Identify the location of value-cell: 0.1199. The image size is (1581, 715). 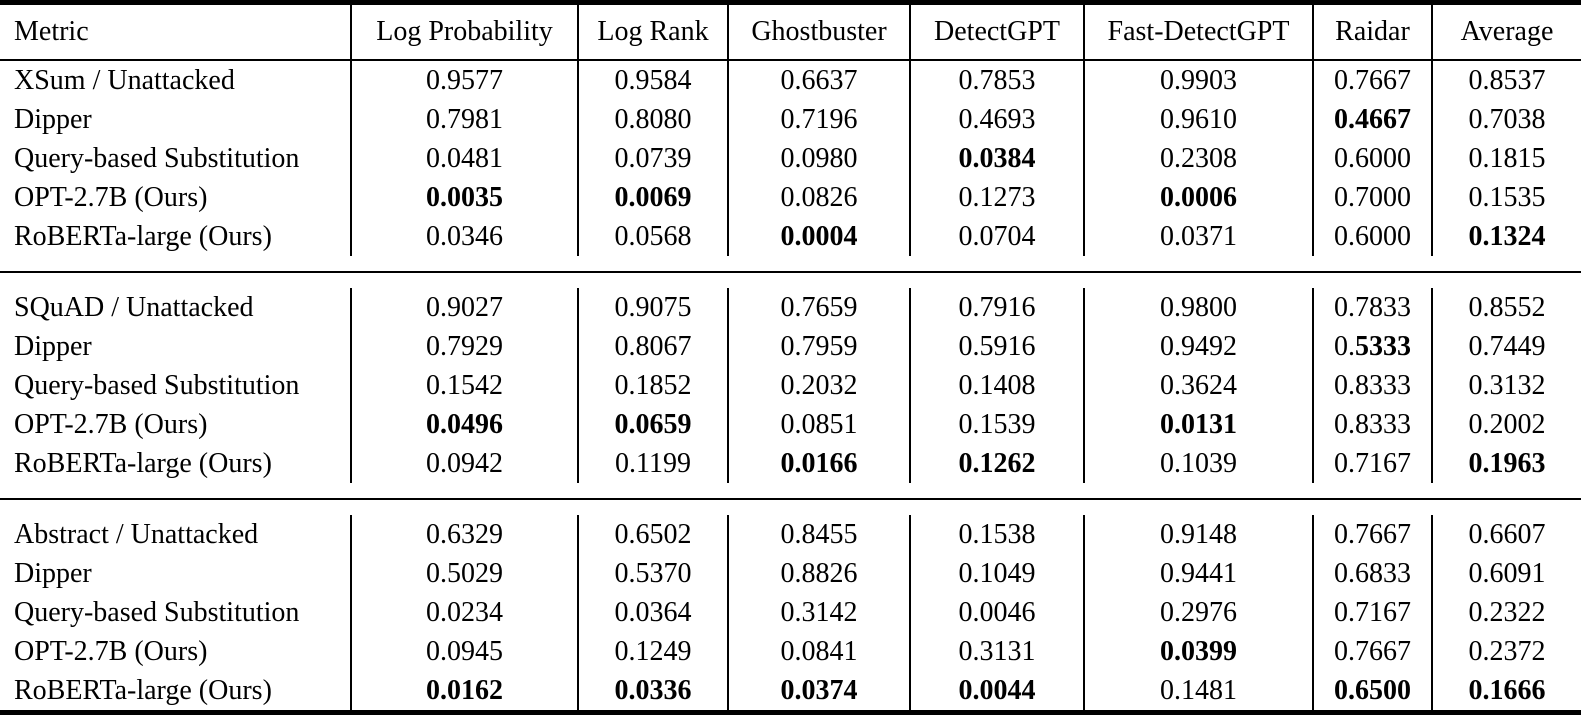
(652, 463).